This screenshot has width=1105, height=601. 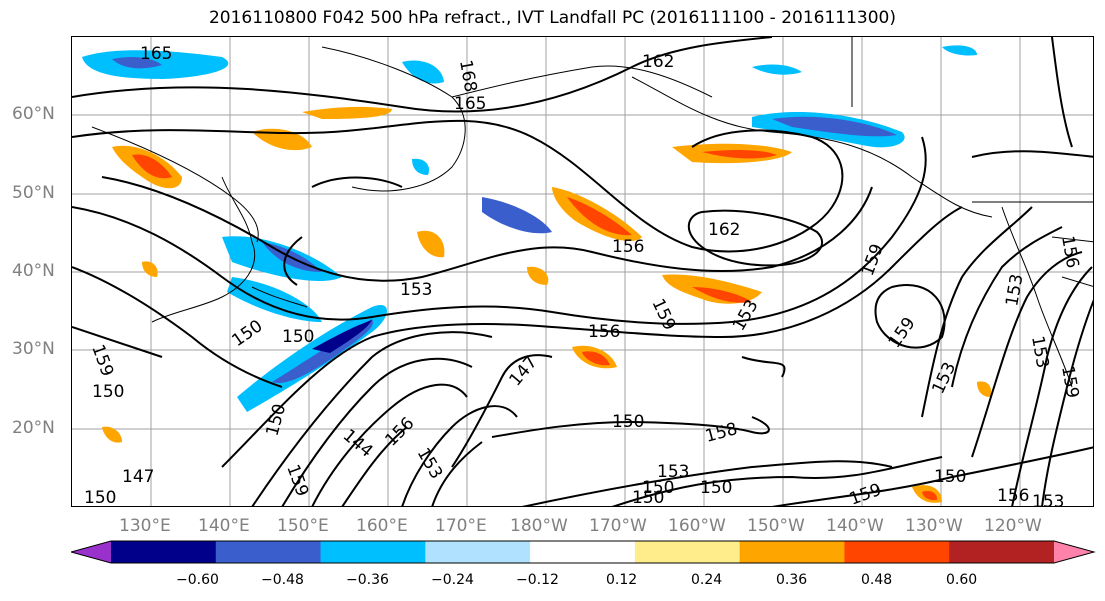 What do you see at coordinates (452, 580) in the screenshot?
I see `colorbar-tick-label: −0.24` at bounding box center [452, 580].